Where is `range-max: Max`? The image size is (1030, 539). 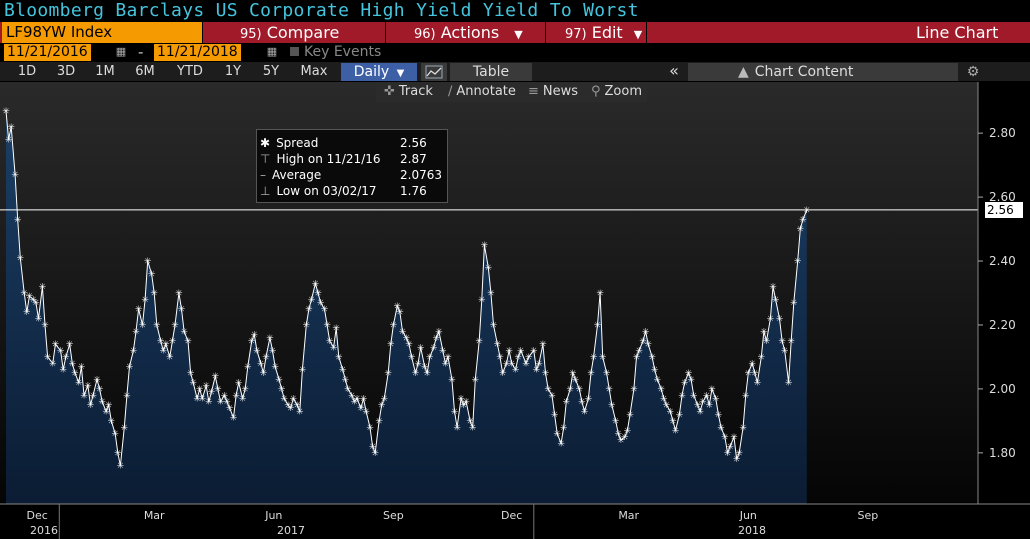 range-max: Max is located at coordinates (314, 71).